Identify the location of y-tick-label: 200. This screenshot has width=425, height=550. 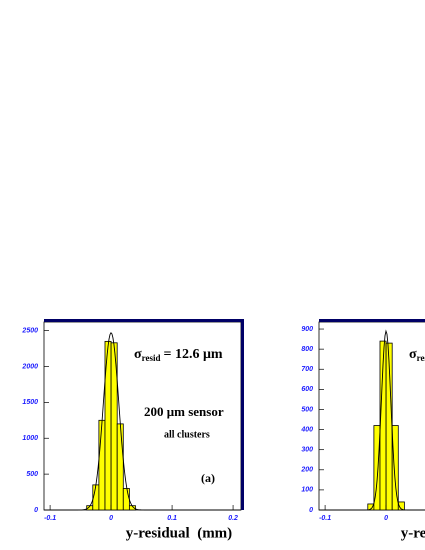
(306, 470).